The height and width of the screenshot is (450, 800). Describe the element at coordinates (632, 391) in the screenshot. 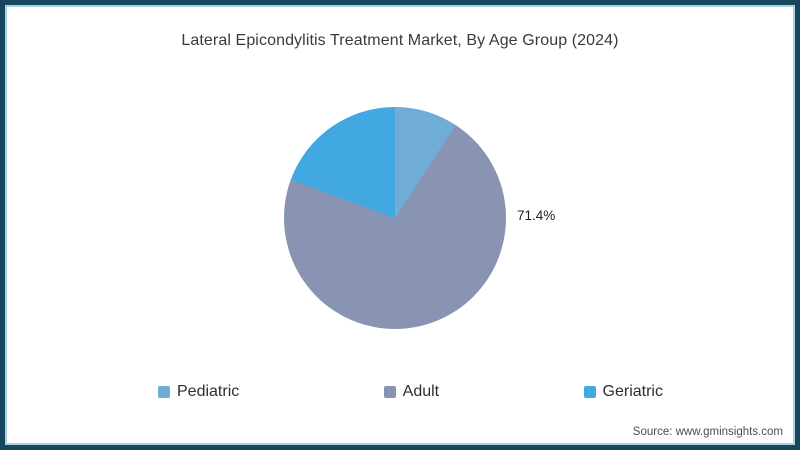

I see `legend-label-geriatric: Geriatric` at that location.